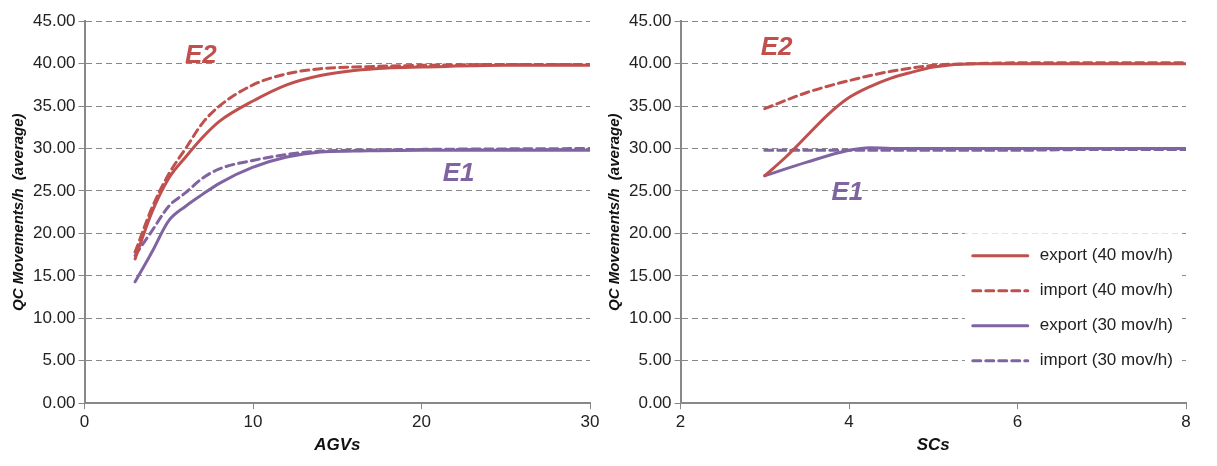 The width and height of the screenshot is (1217, 466). Describe the element at coordinates (1106, 255) in the screenshot. I see `legend-label: export (40 mov/h)` at that location.